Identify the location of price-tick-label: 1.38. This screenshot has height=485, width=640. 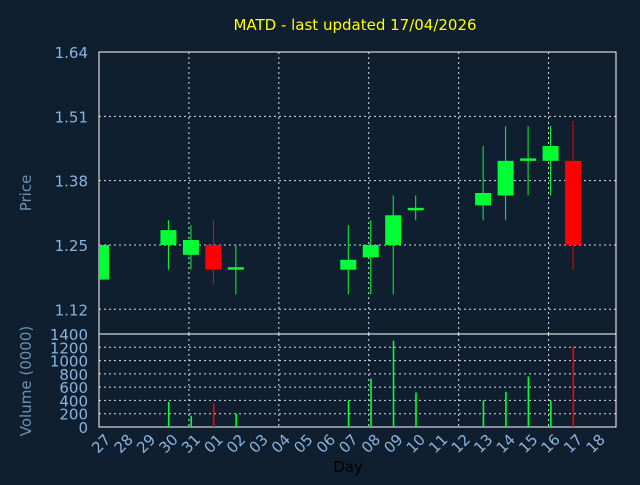
(71, 182).